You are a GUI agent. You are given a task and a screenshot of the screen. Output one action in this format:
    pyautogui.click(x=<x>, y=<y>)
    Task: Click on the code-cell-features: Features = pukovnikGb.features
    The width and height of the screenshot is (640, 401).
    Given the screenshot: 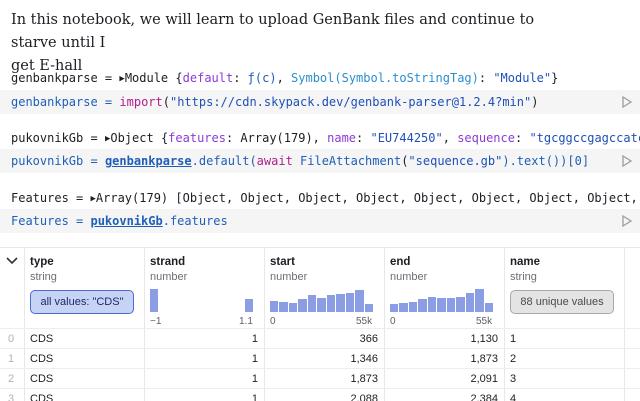 What is the action you would take?
    pyautogui.click(x=320, y=221)
    